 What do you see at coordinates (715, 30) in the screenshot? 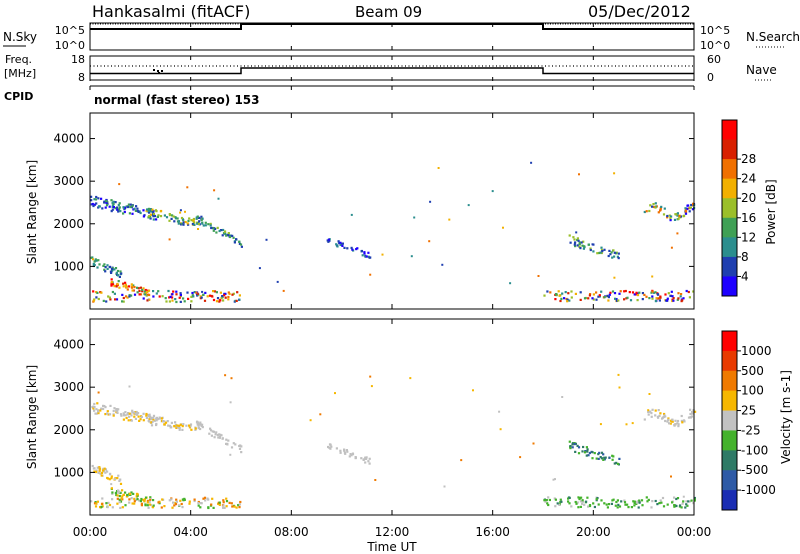
I see `nsky-right-tick-top: 10^5` at bounding box center [715, 30].